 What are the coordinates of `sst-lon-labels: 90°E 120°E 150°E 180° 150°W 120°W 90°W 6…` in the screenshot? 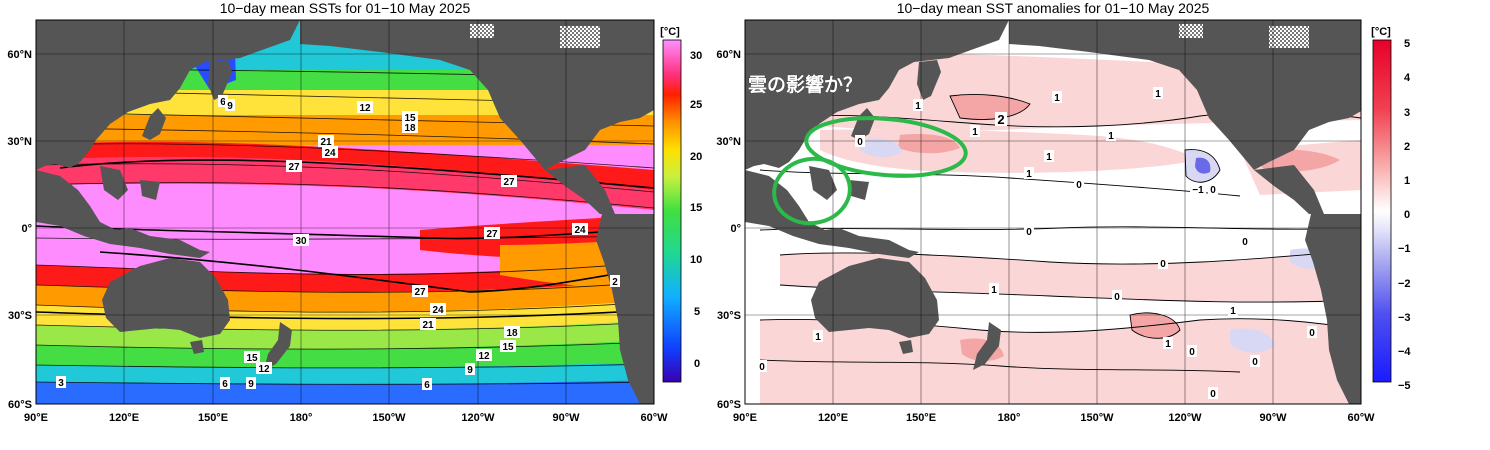 It's located at (346, 418).